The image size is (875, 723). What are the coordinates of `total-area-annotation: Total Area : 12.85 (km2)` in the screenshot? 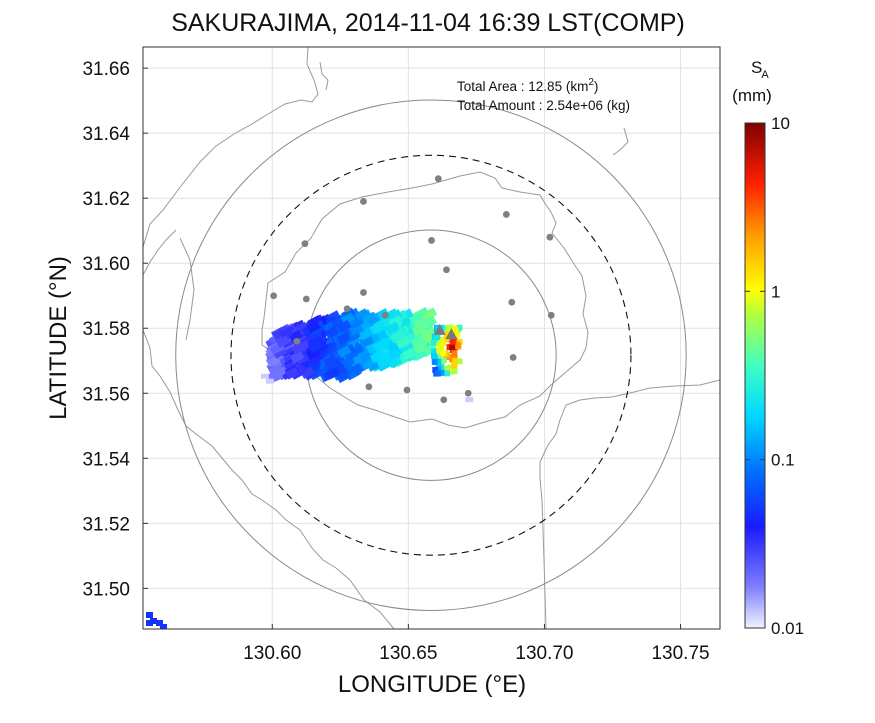 It's located at (527, 85).